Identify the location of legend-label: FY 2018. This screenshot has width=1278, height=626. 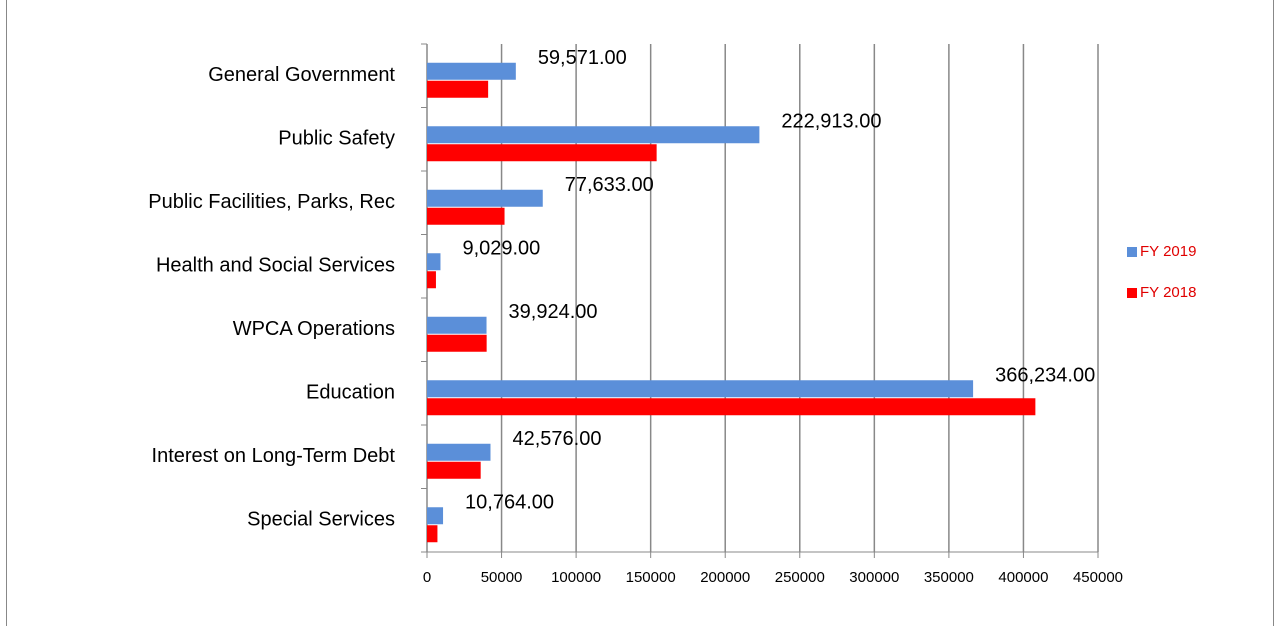
(1168, 292).